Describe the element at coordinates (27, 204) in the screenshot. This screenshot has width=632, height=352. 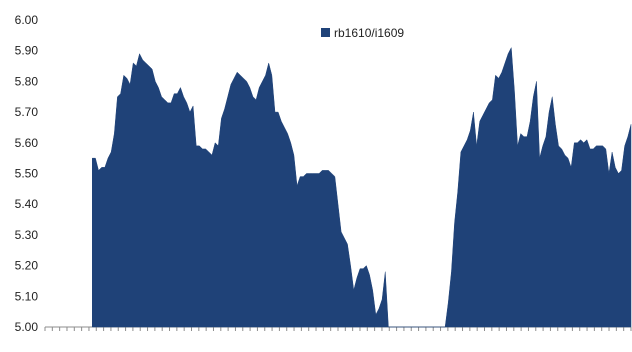
I see `y-tick-label: 5.40` at that location.